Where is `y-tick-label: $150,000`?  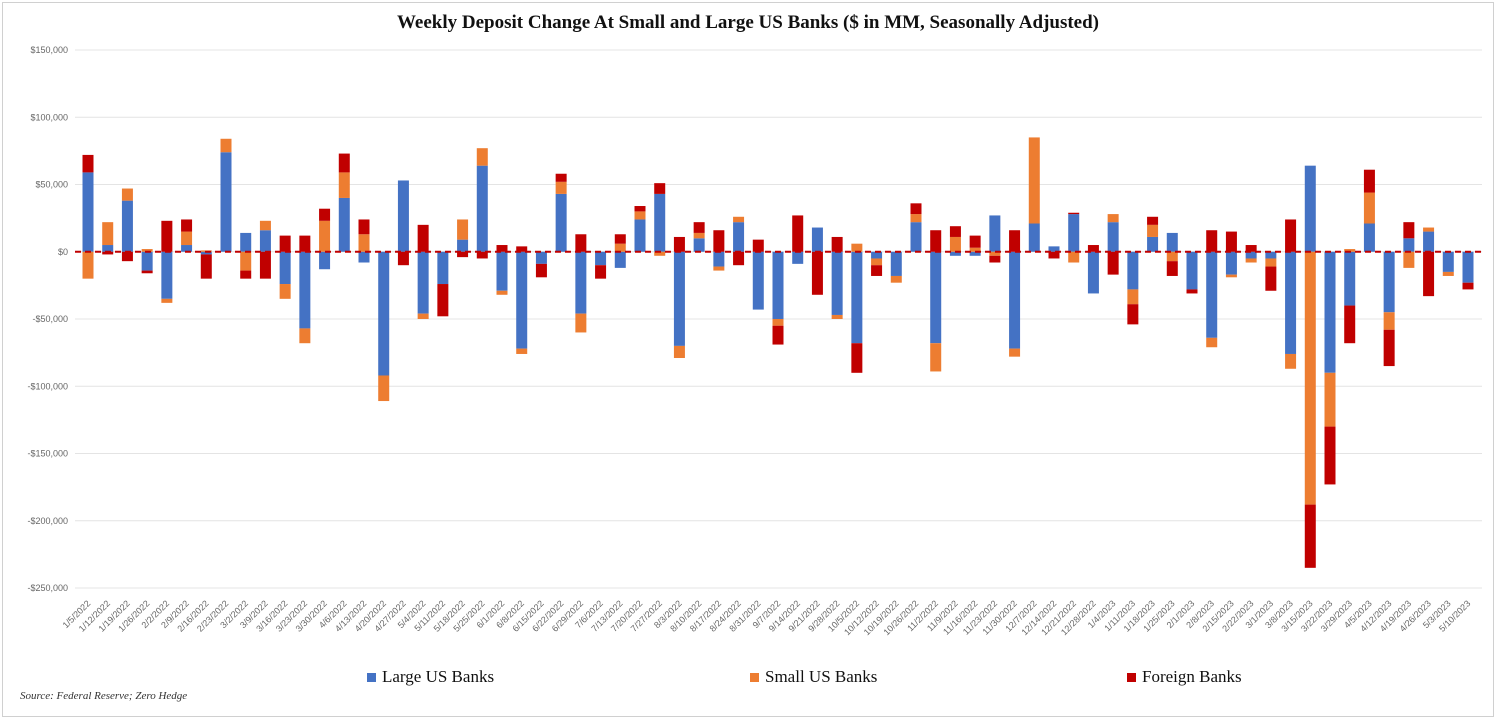
y-tick-label: $150,000 is located at coordinates (49, 50).